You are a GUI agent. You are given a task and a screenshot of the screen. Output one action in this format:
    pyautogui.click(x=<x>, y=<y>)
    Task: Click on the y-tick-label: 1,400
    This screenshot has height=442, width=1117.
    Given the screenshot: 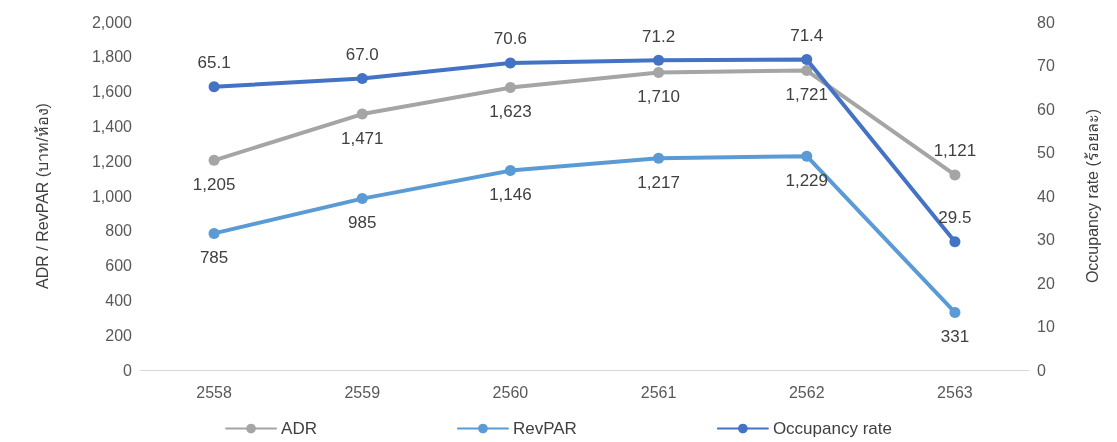 What is the action you would take?
    pyautogui.click(x=112, y=126)
    